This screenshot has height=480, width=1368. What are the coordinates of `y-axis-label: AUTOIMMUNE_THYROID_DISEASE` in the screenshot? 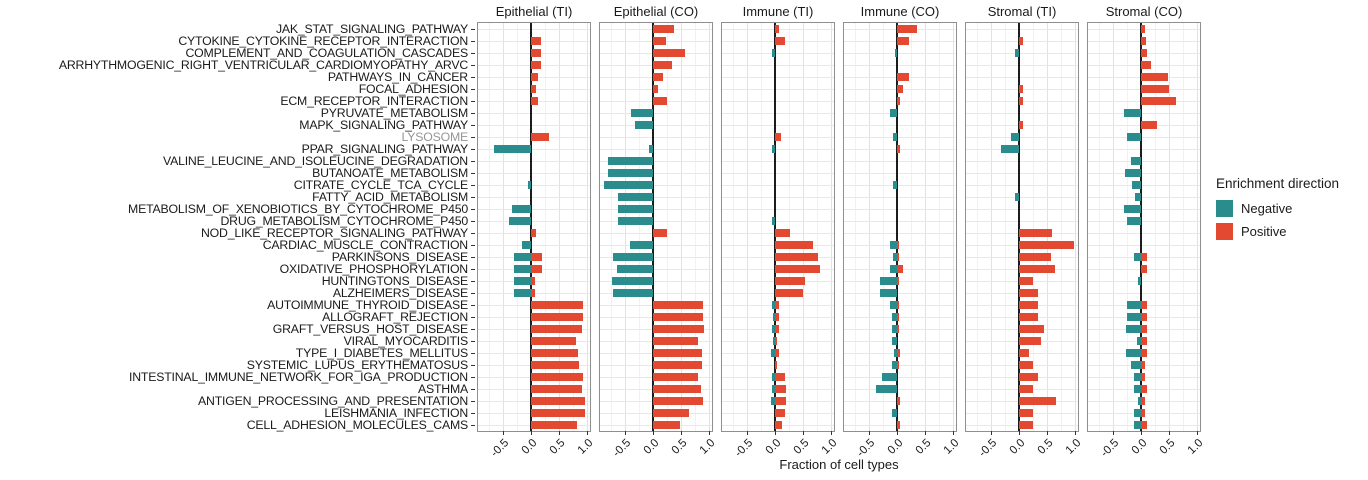 It's located at (367, 305).